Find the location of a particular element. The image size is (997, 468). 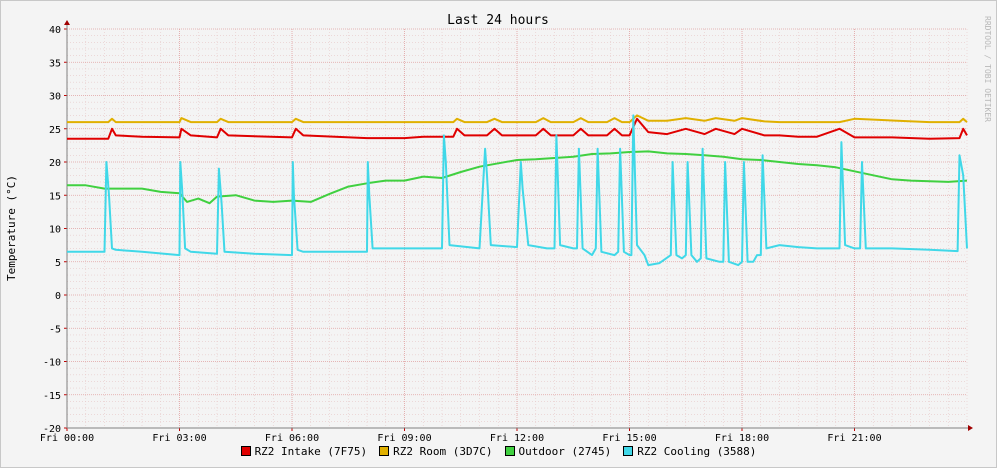

x-tick-label: Fri 06:00 is located at coordinates (292, 438).